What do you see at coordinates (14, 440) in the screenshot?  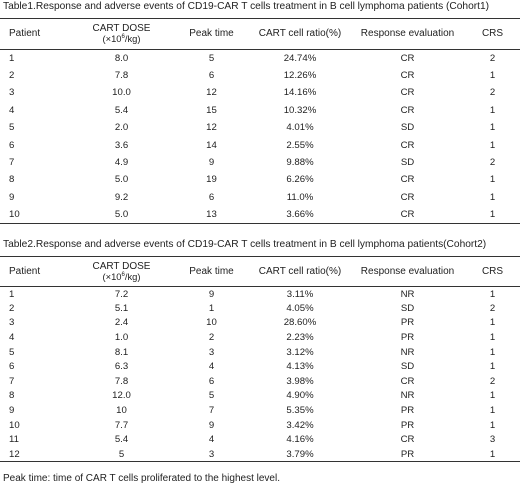 I see `patient-cell: 11` at bounding box center [14, 440].